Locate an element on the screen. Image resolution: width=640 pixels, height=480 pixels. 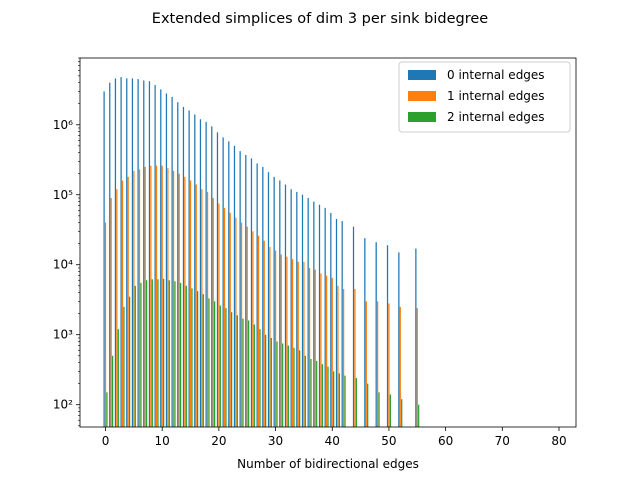
bar-series2-x20 is located at coordinates (220, 366).